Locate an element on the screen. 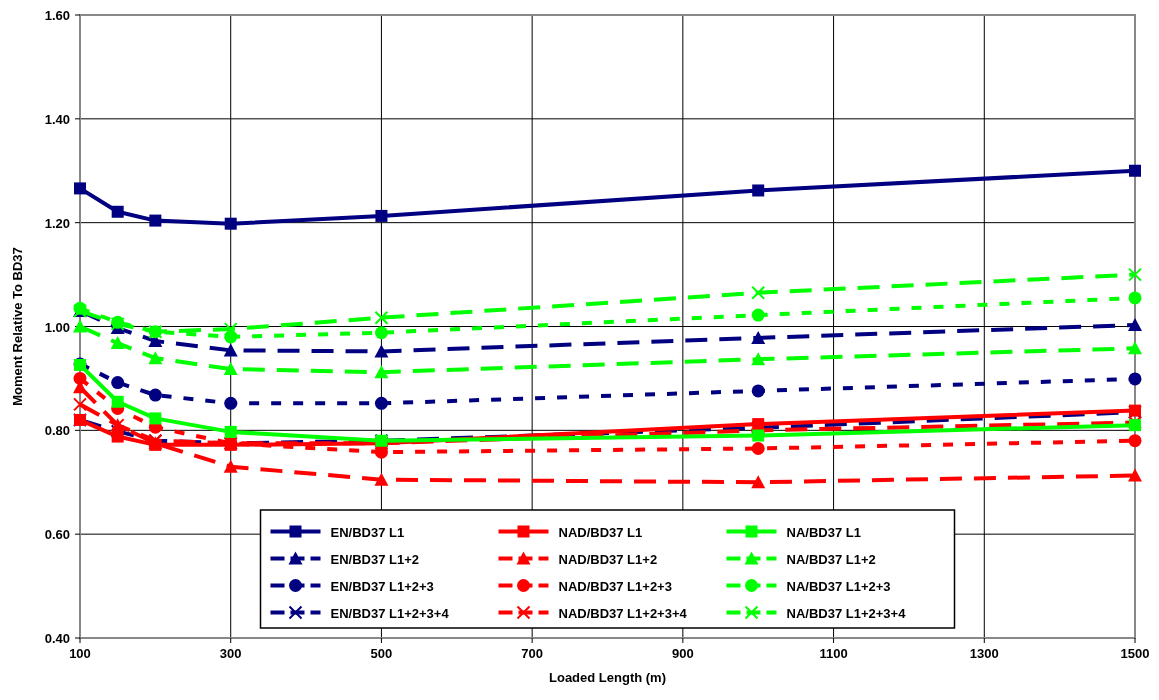 This screenshot has width=1159, height=700. legend-label: NAD/BD37 L1+2+3 is located at coordinates (615, 586).